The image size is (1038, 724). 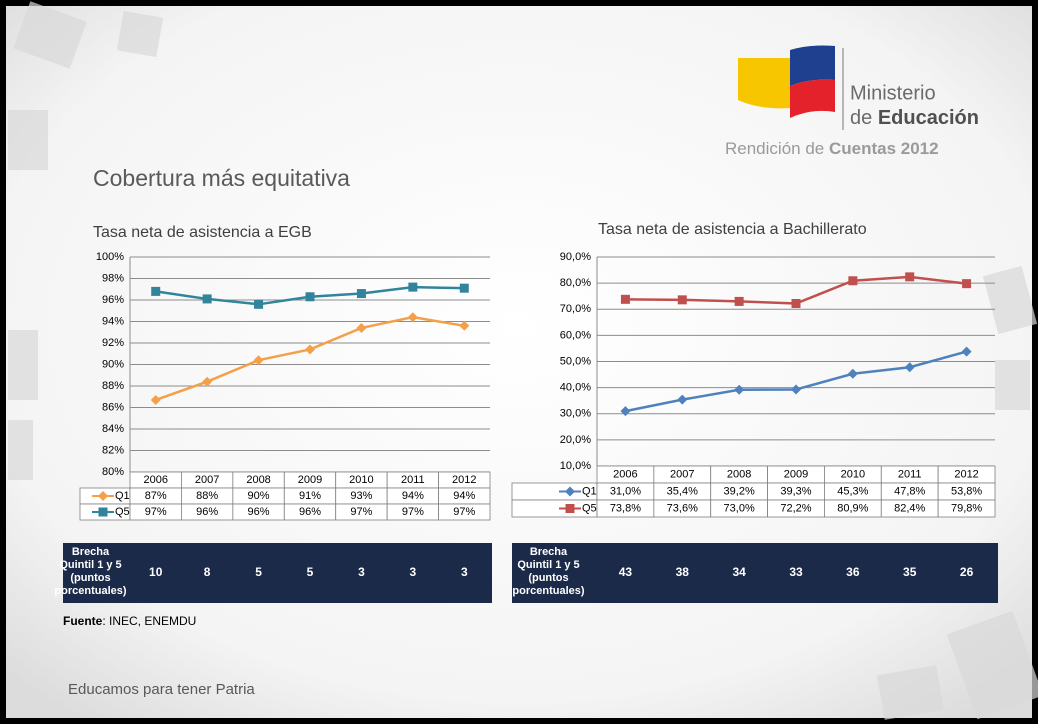 What do you see at coordinates (796, 572) in the screenshot?
I see `gap-value: 33` at bounding box center [796, 572].